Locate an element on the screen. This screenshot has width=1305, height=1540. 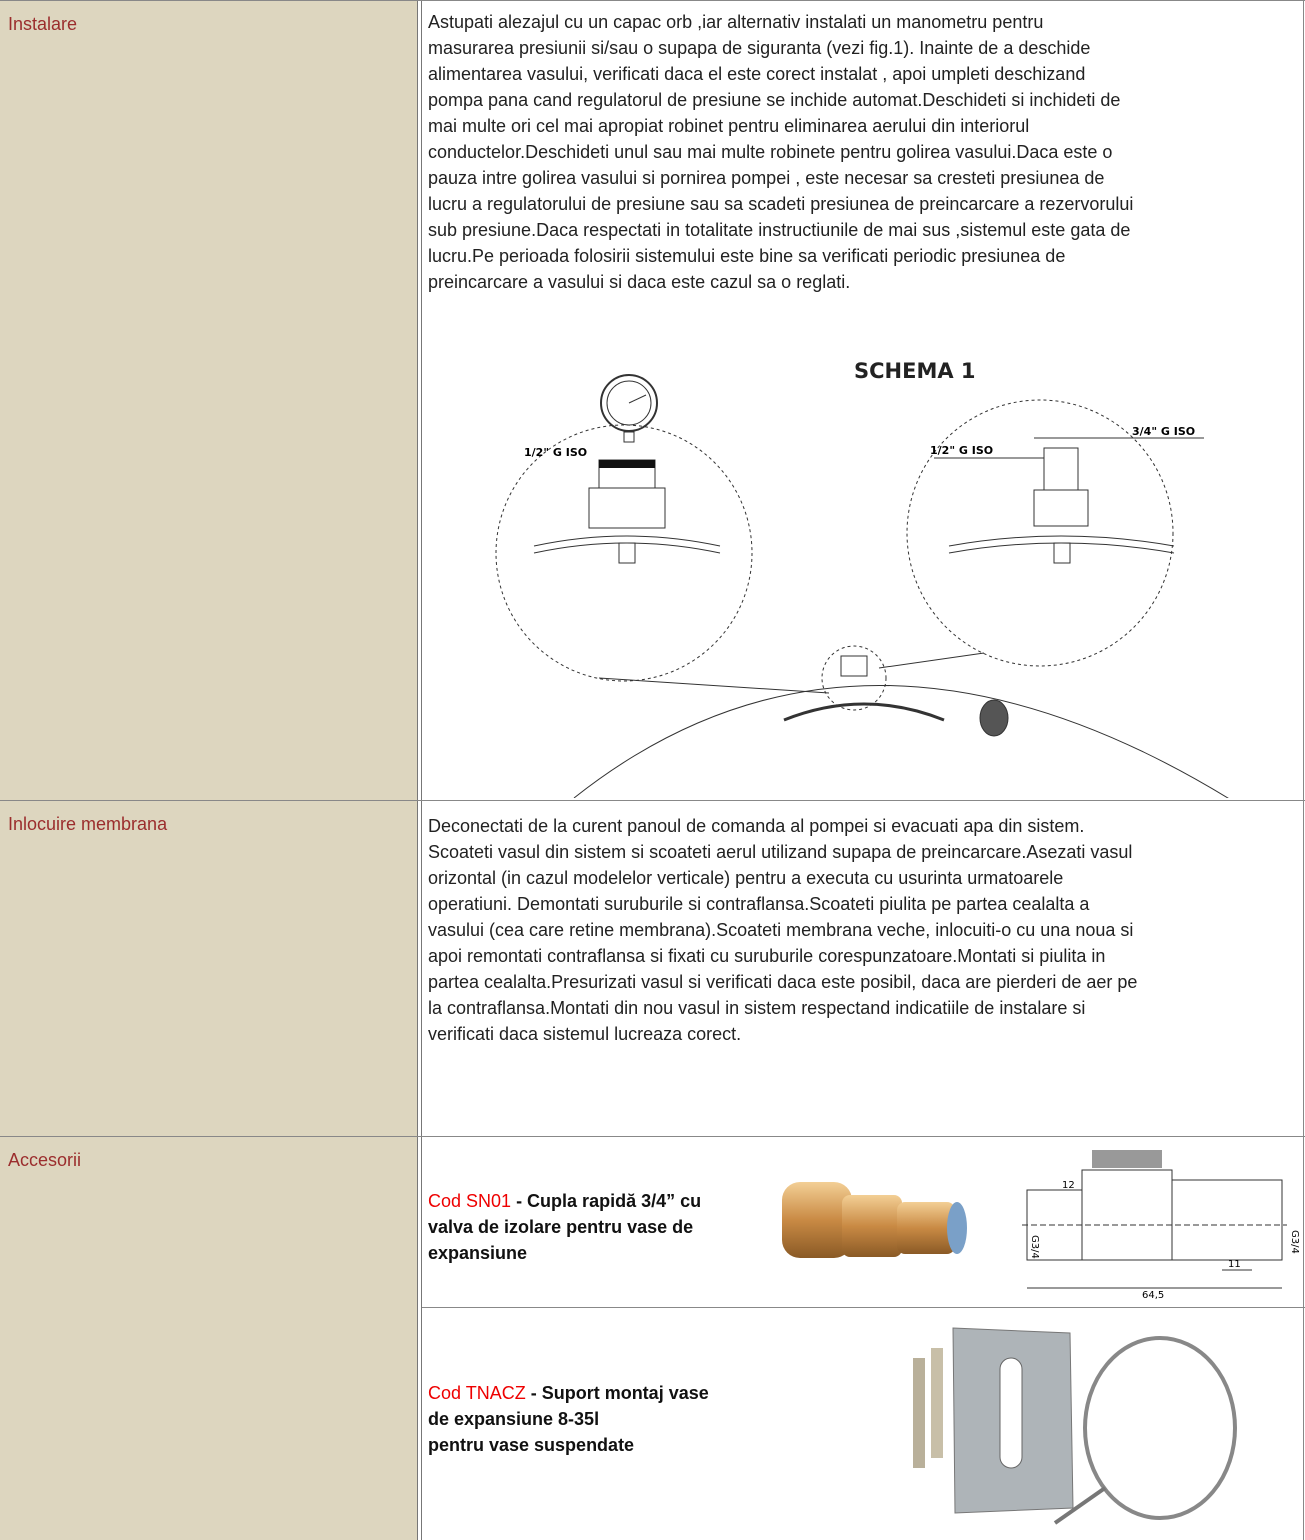
dimension-label: 3/4" G ISO is located at coordinates (1163, 431).